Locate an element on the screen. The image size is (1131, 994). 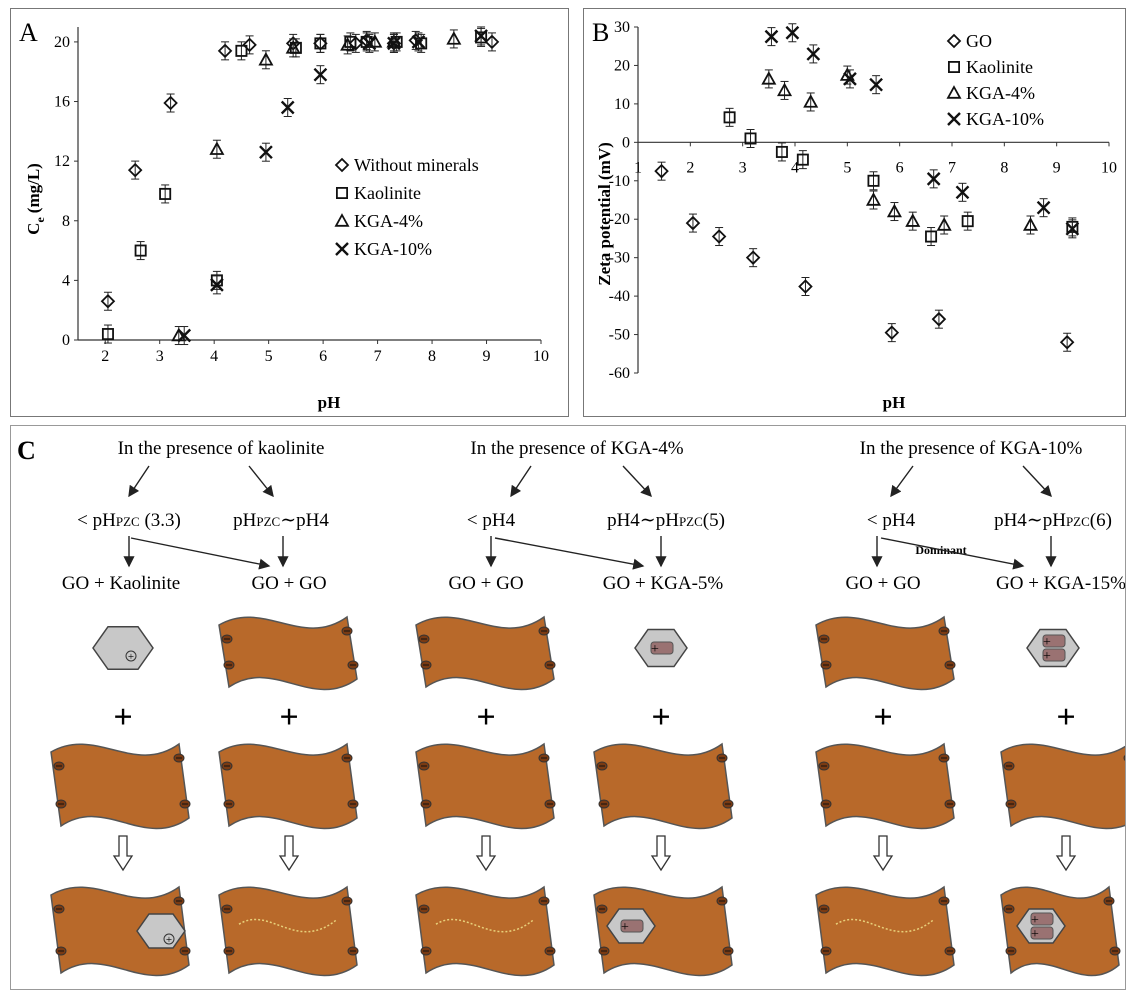
y-tick-label: 30 is located at coordinates (622, 27).